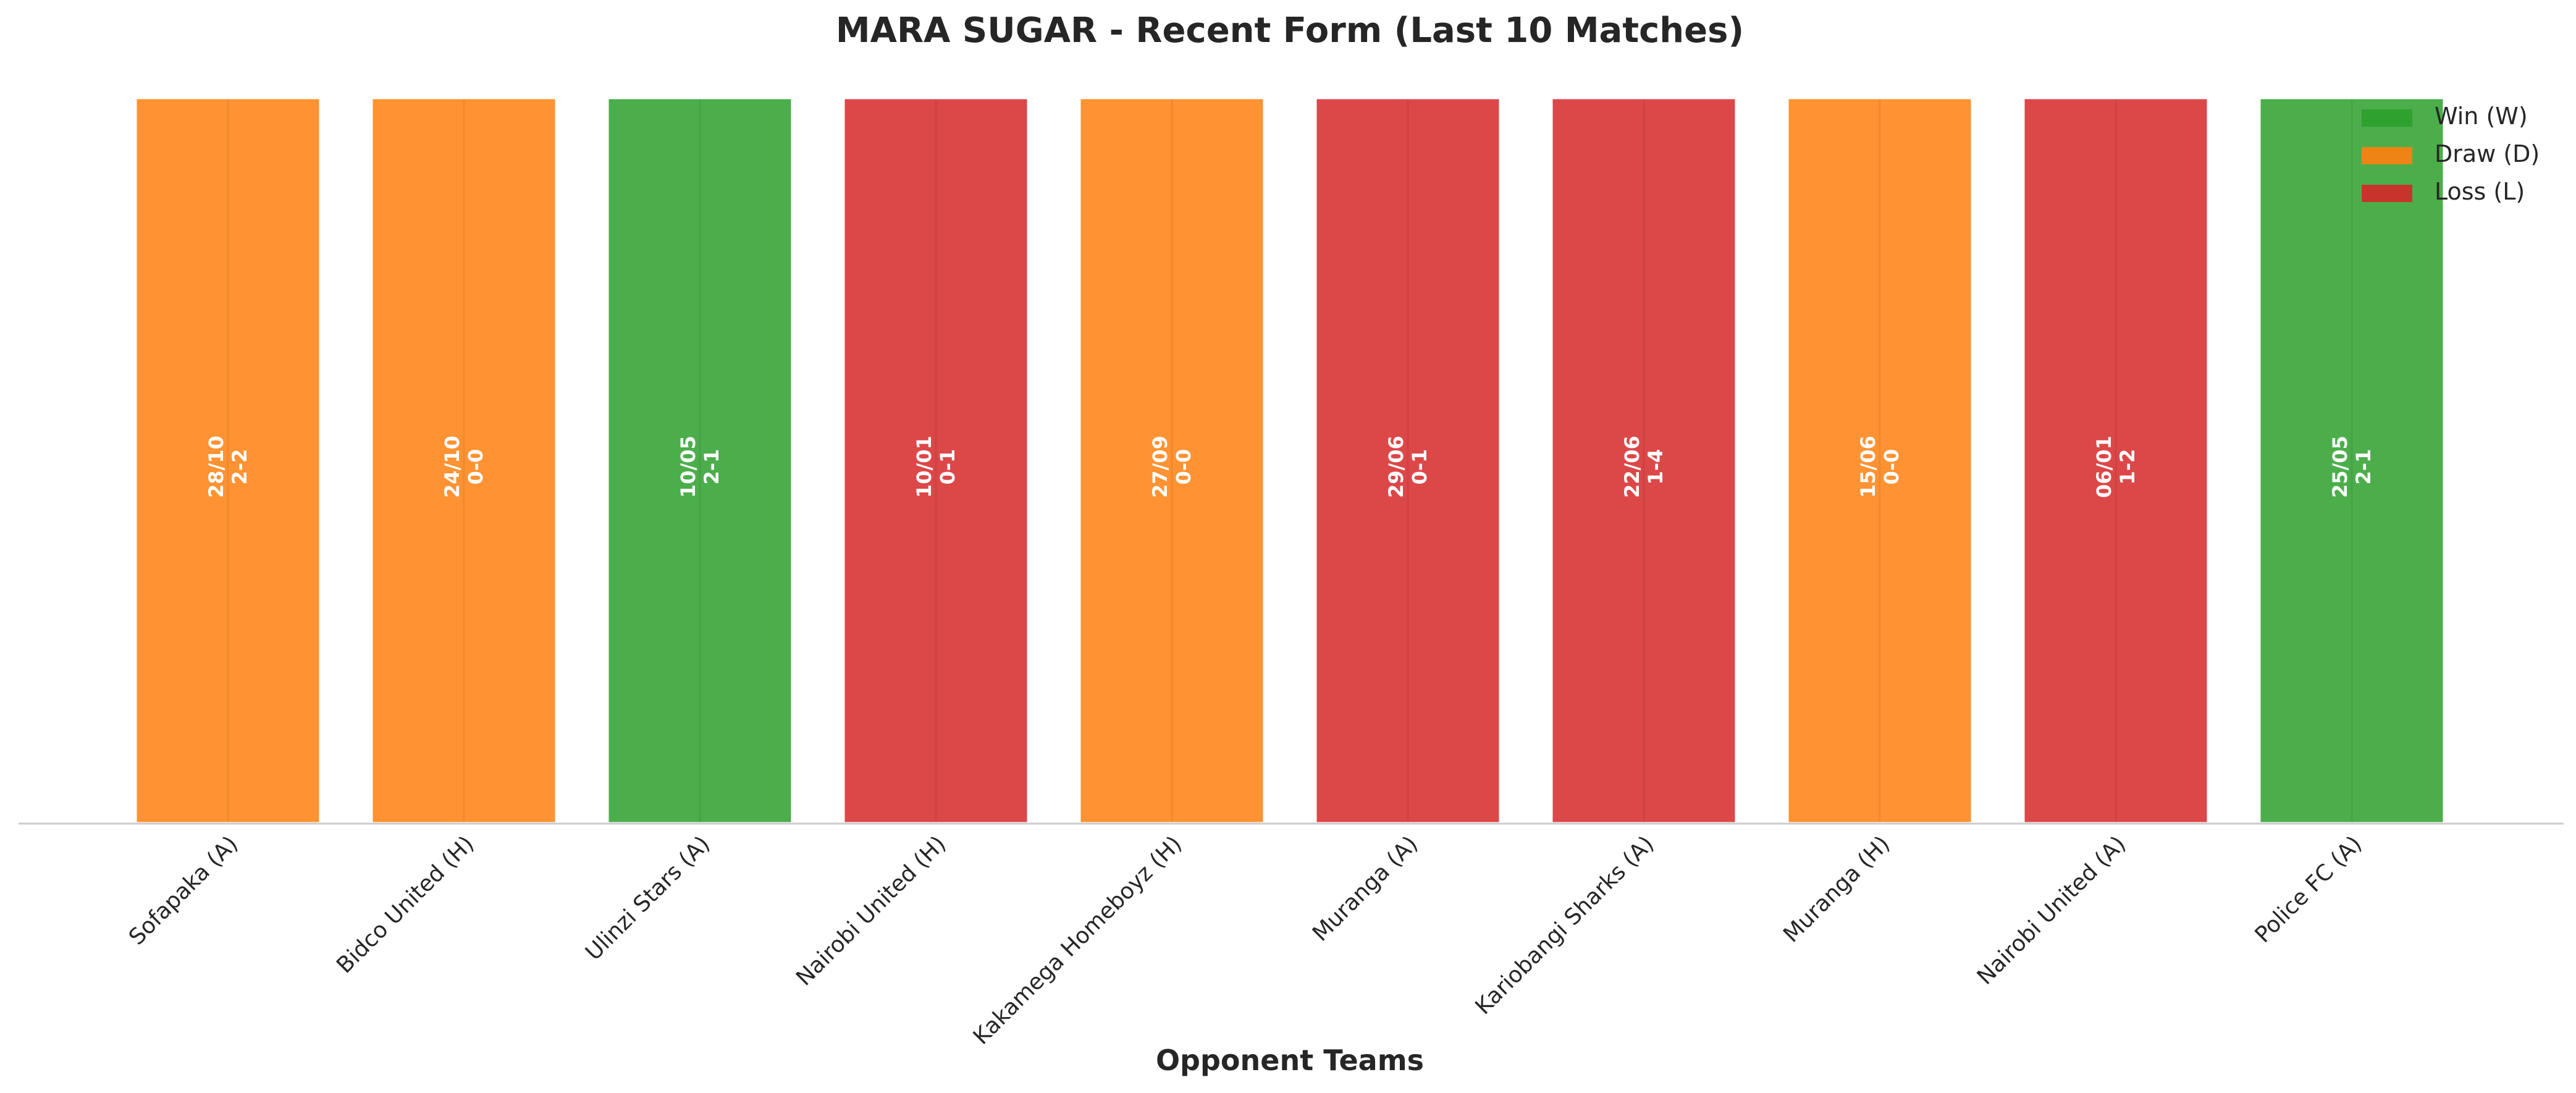 Image resolution: width=2576 pixels, height=1093 pixels. Describe the element at coordinates (452, 467) in the screenshot. I see `bar-label-date: 24/10` at that location.